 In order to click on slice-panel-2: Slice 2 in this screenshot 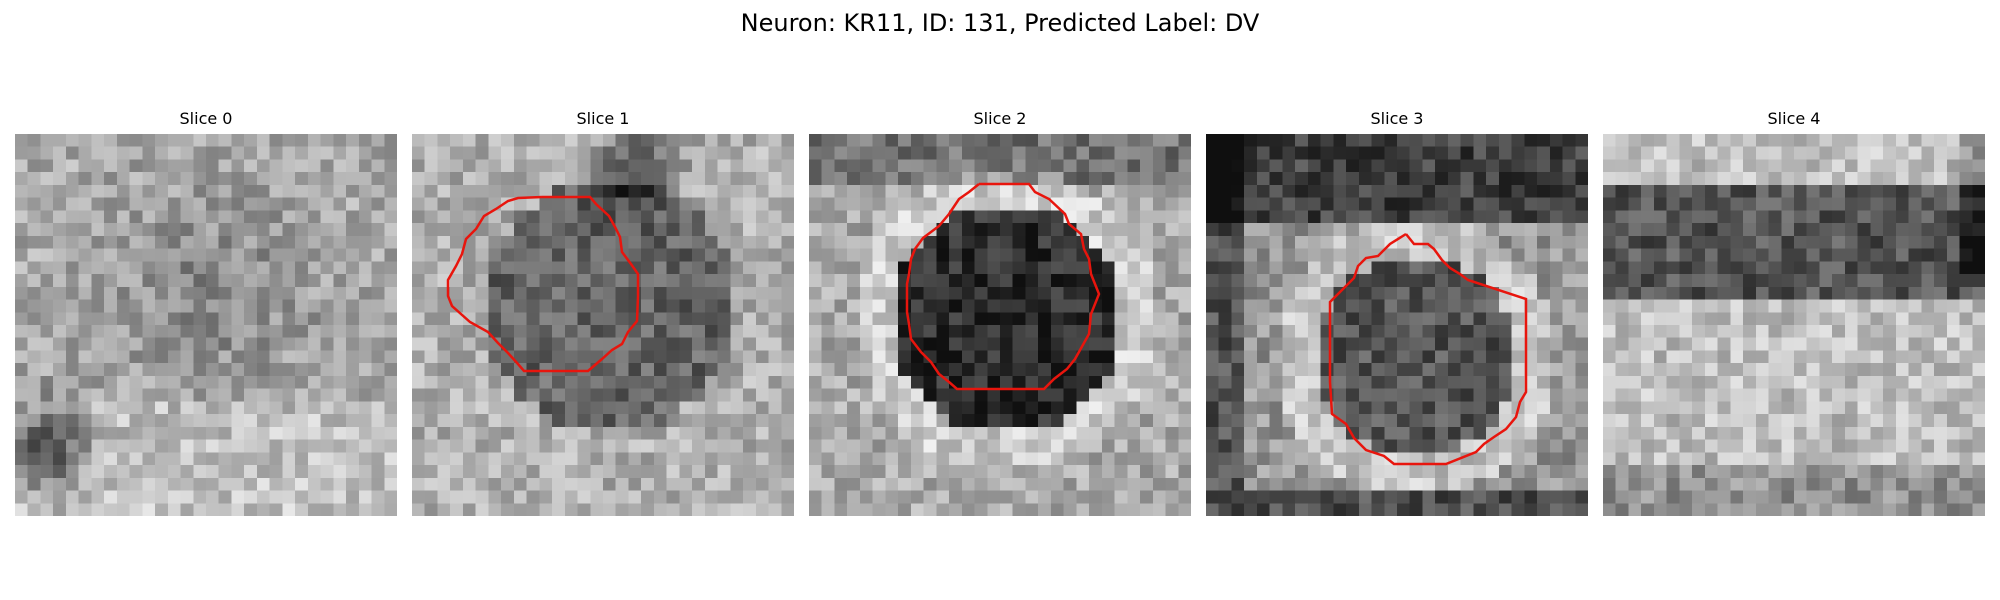, I will do `click(1000, 312)`.